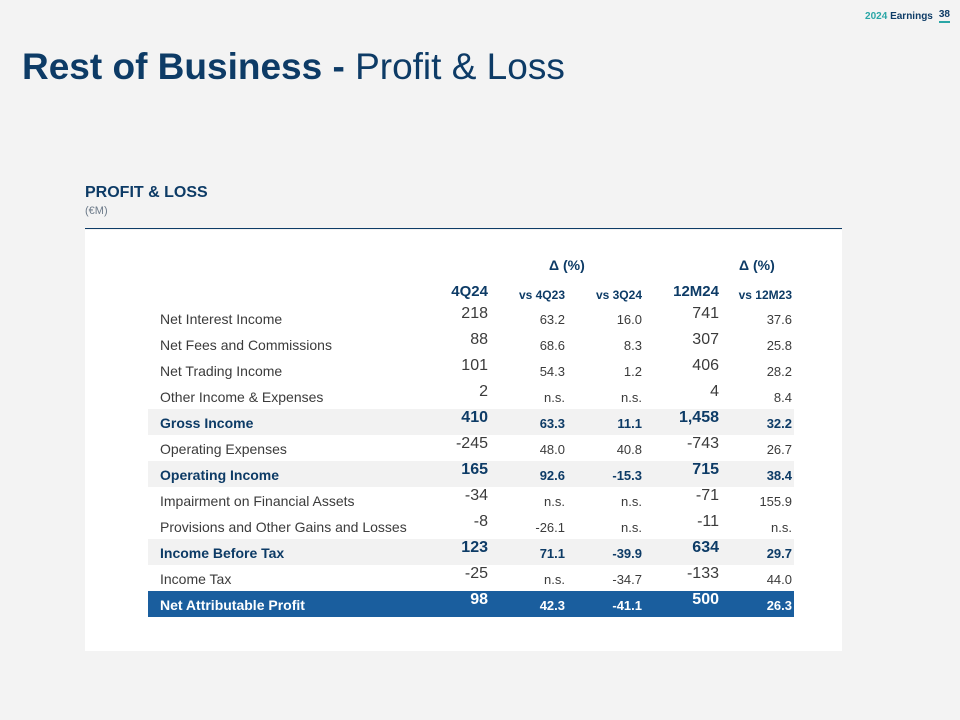 The width and height of the screenshot is (960, 720). I want to click on value-4q24: -8, so click(480, 521).